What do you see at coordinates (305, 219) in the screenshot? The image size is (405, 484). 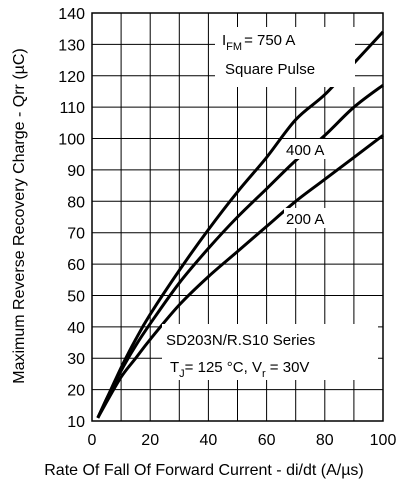 I see `label-200: 200 A` at bounding box center [305, 219].